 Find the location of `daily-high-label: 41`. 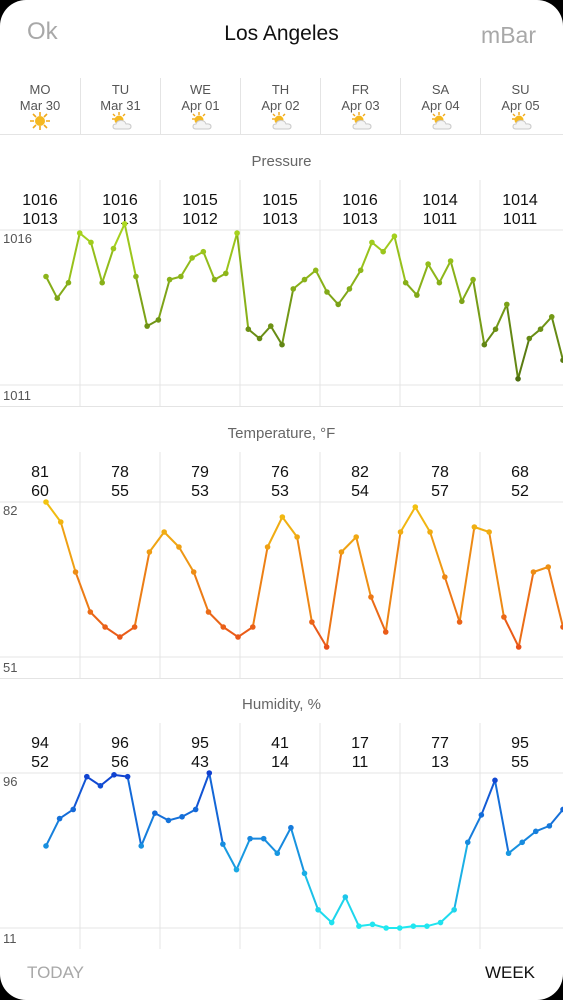

daily-high-label: 41 is located at coordinates (280, 743).